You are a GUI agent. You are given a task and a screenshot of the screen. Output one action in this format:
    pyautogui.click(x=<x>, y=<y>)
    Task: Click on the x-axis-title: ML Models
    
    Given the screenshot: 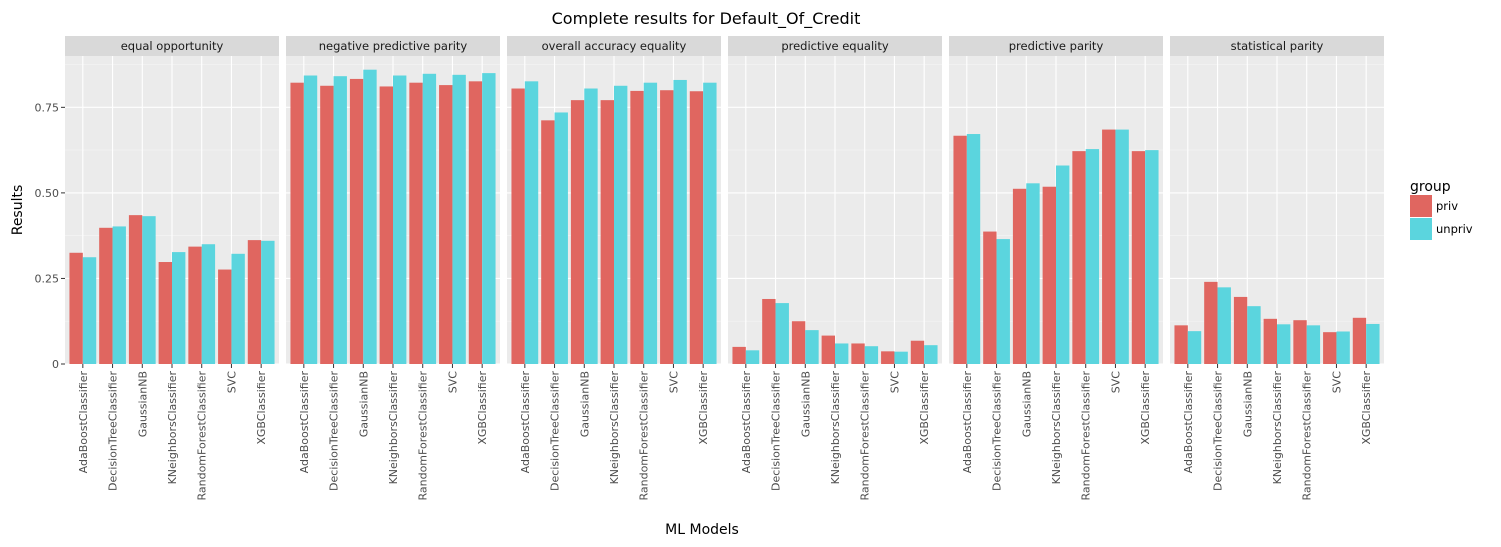 What is the action you would take?
    pyautogui.click(x=702, y=530)
    